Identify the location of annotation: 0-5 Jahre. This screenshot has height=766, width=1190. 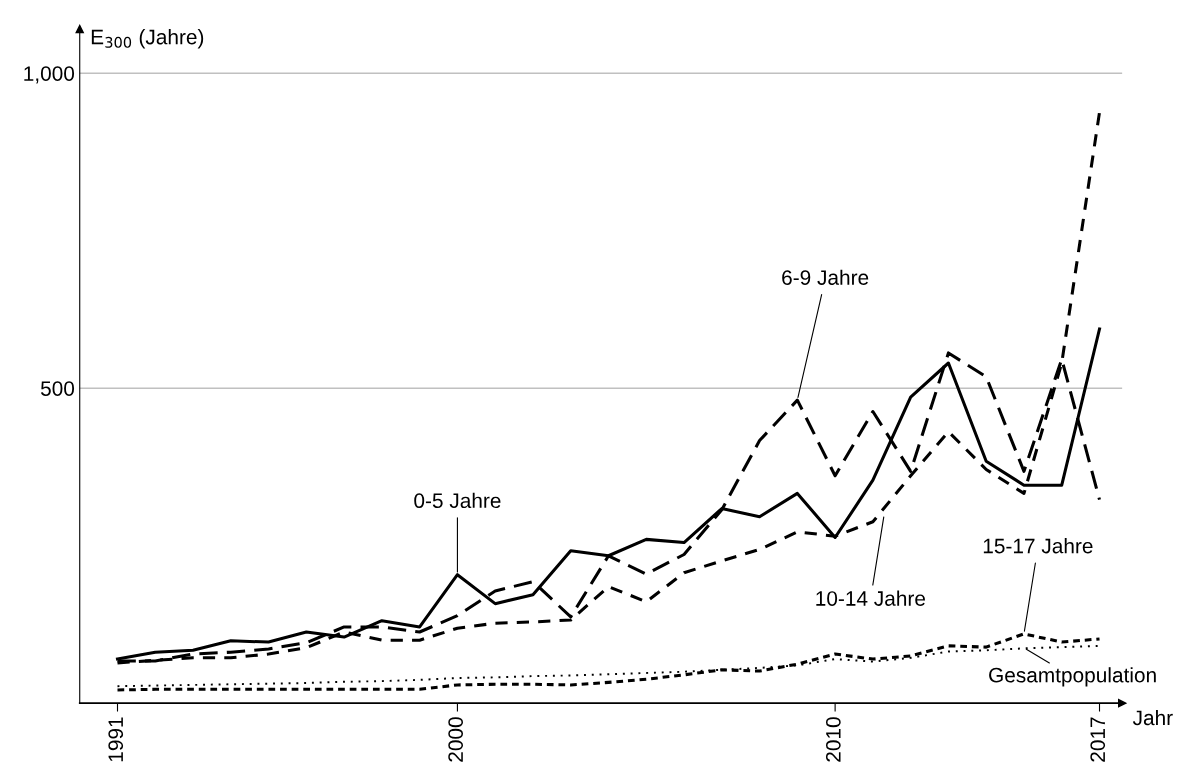
(457, 500).